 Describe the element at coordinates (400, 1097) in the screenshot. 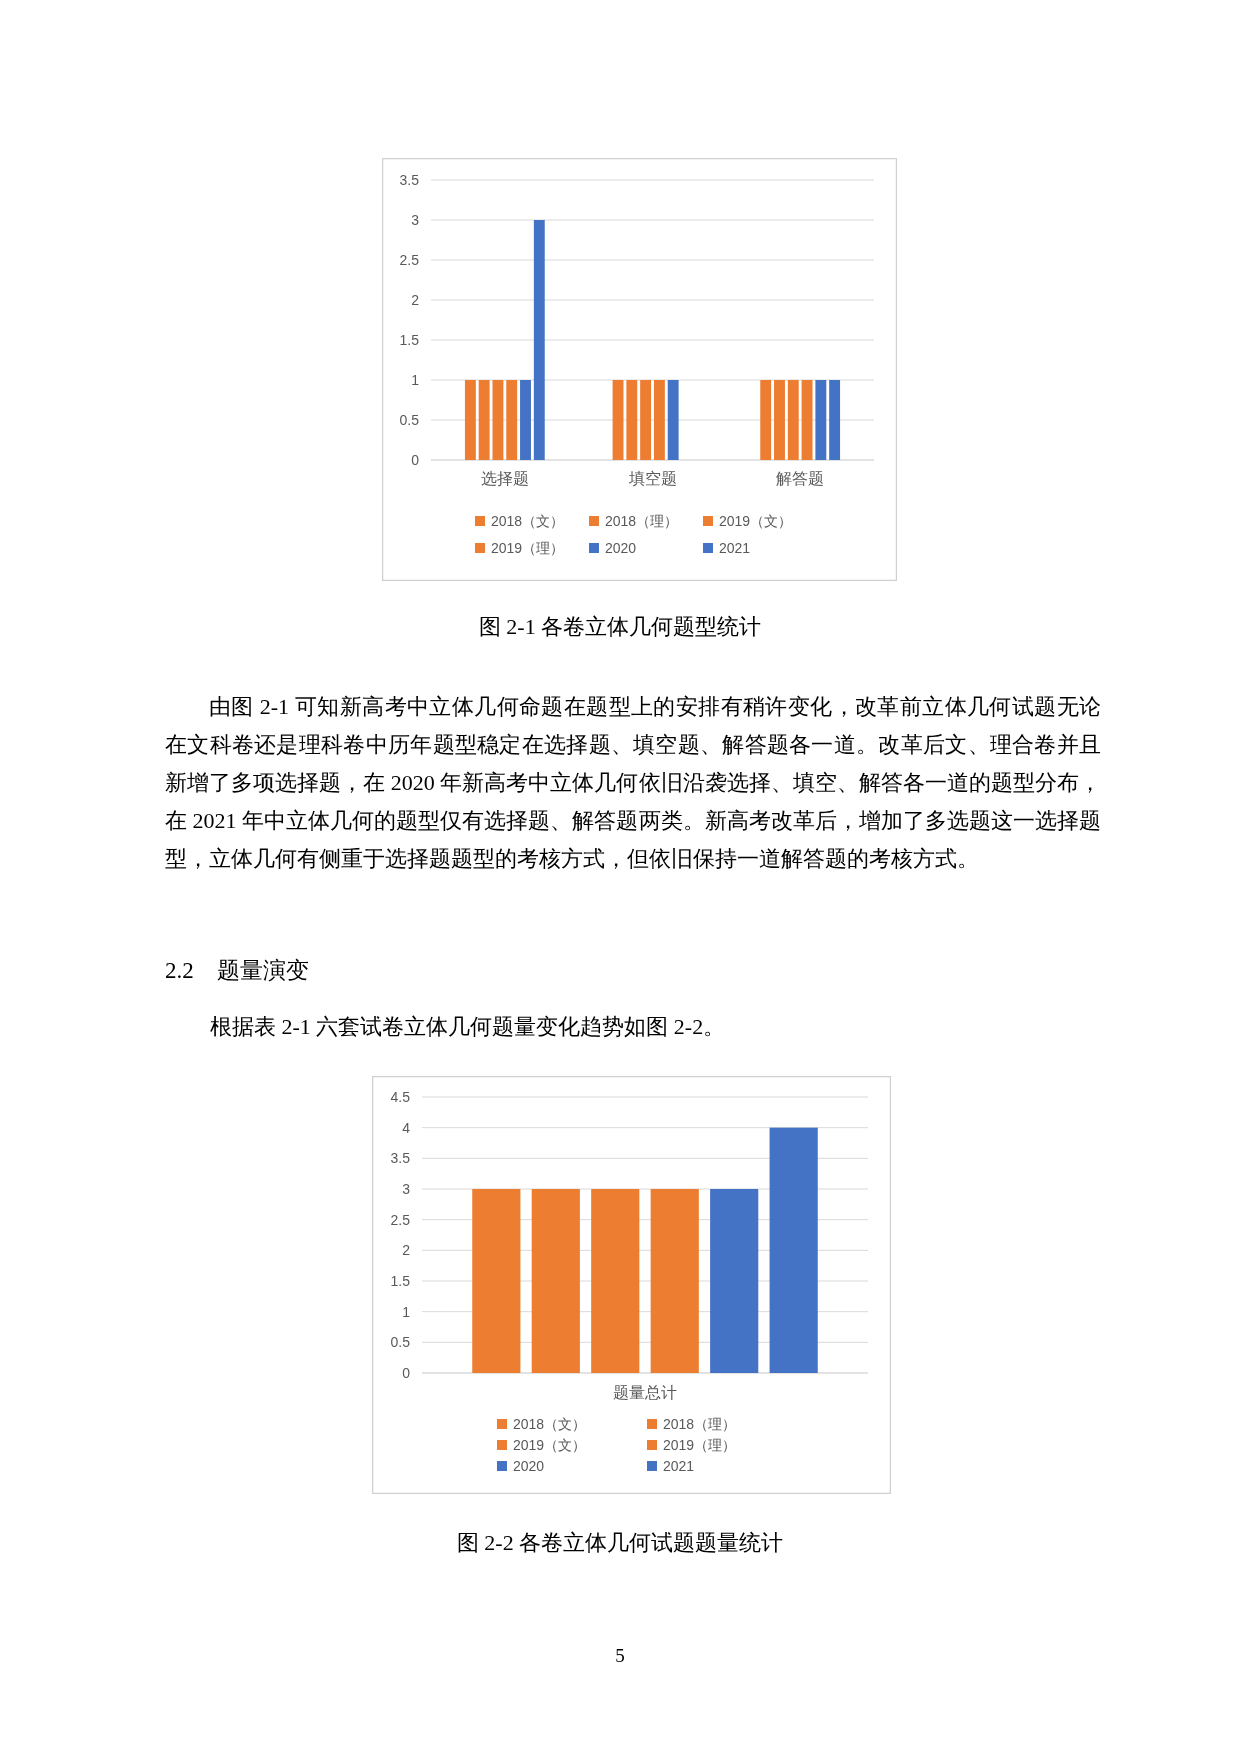

I see `y-tick-label: 4.5` at that location.